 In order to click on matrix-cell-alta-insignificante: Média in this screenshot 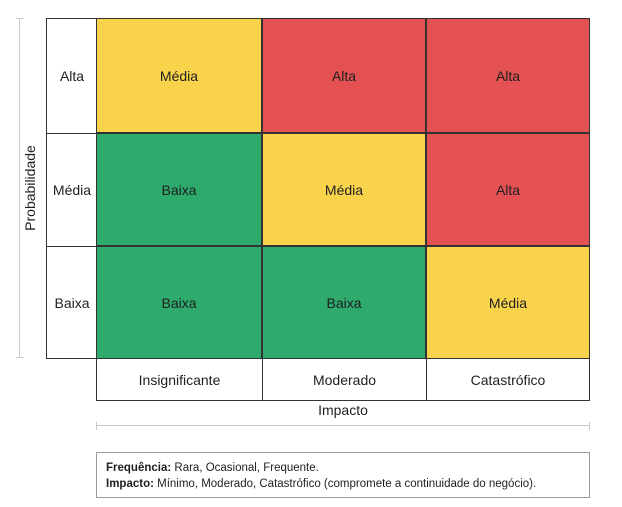, I will do `click(179, 75)`.